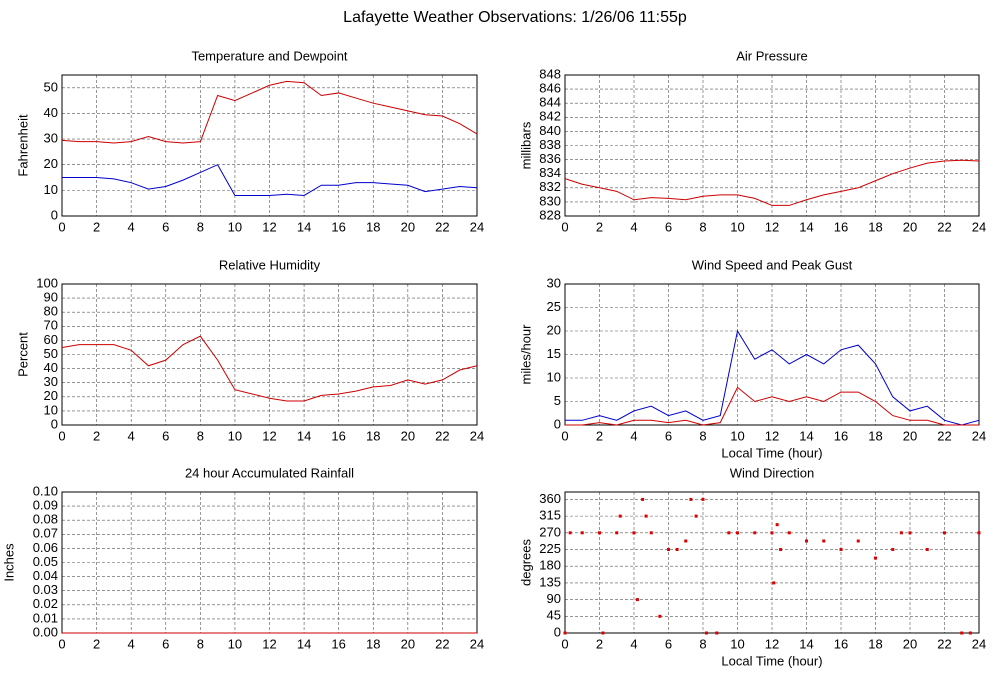 This screenshot has height=680, width=1000. Describe the element at coordinates (45, 617) in the screenshot. I see `y-tick-label: 0.01` at that location.